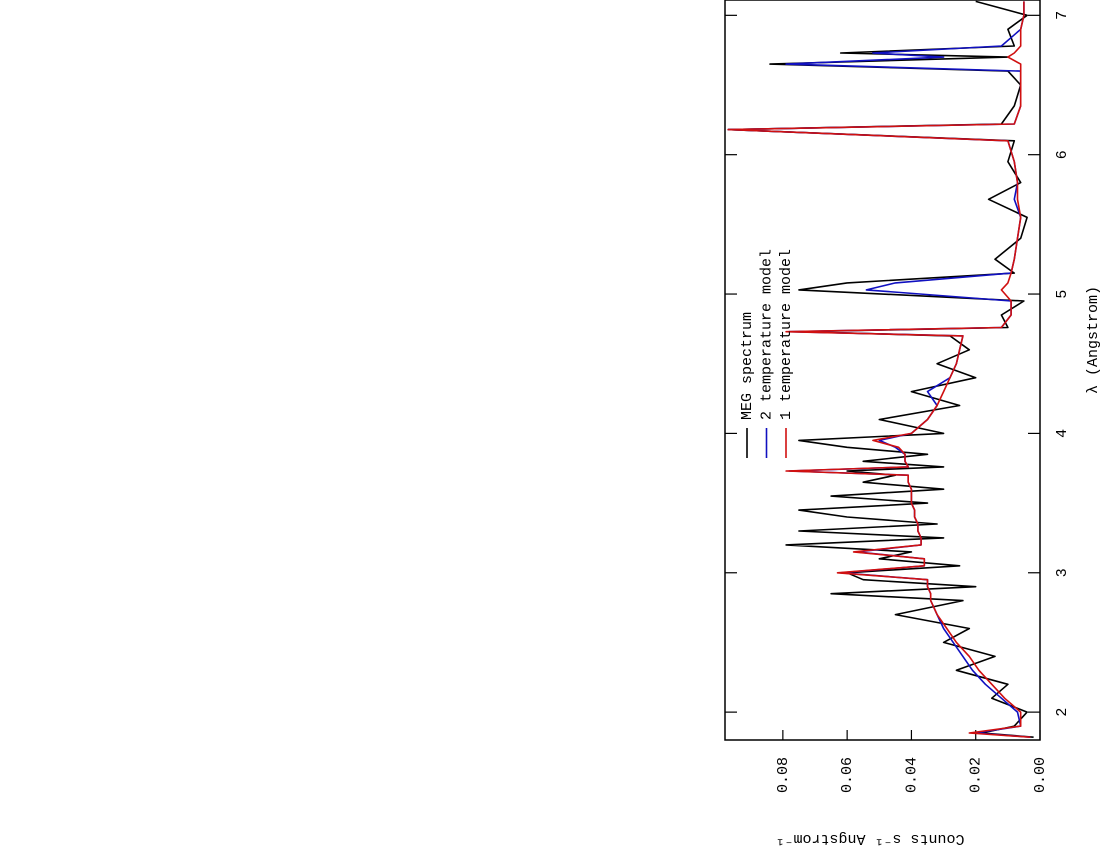 This screenshot has width=1107, height=856. What do you see at coordinates (786, 334) in the screenshot?
I see `legend-label: 1 temperature model` at bounding box center [786, 334].